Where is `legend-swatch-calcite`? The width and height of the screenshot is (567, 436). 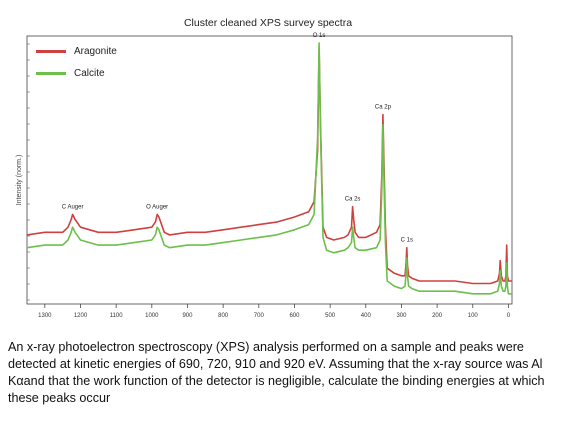 legend-swatch-calcite is located at coordinates (51, 73).